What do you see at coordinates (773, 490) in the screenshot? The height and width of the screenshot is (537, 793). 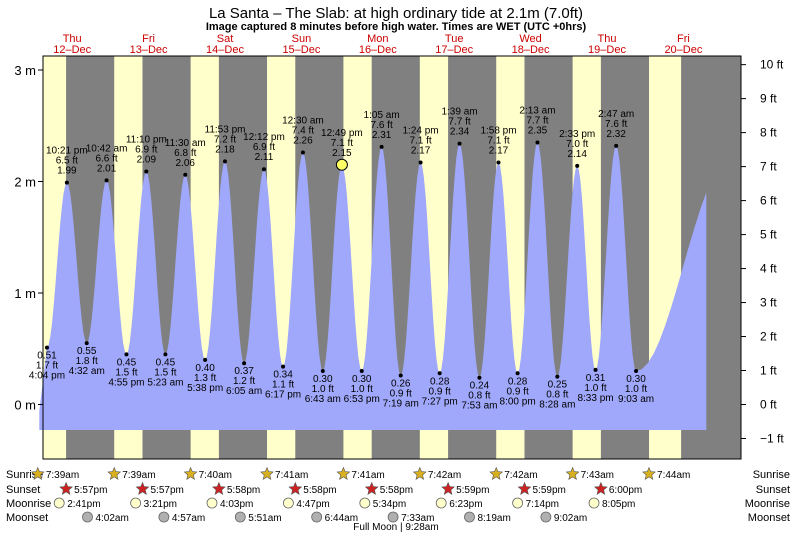 I see `row-label-right: Sunset` at bounding box center [773, 490].